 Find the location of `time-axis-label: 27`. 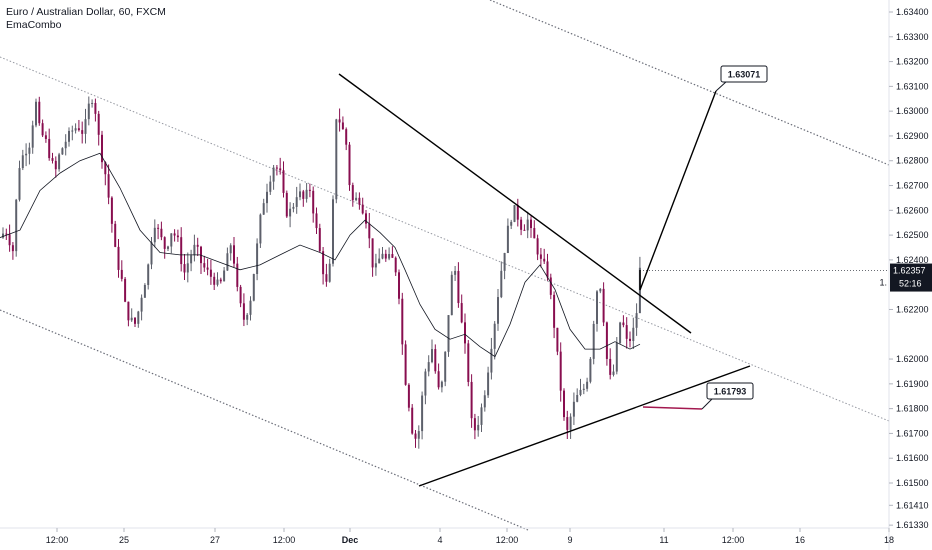

time-axis-label: 27 is located at coordinates (215, 540).